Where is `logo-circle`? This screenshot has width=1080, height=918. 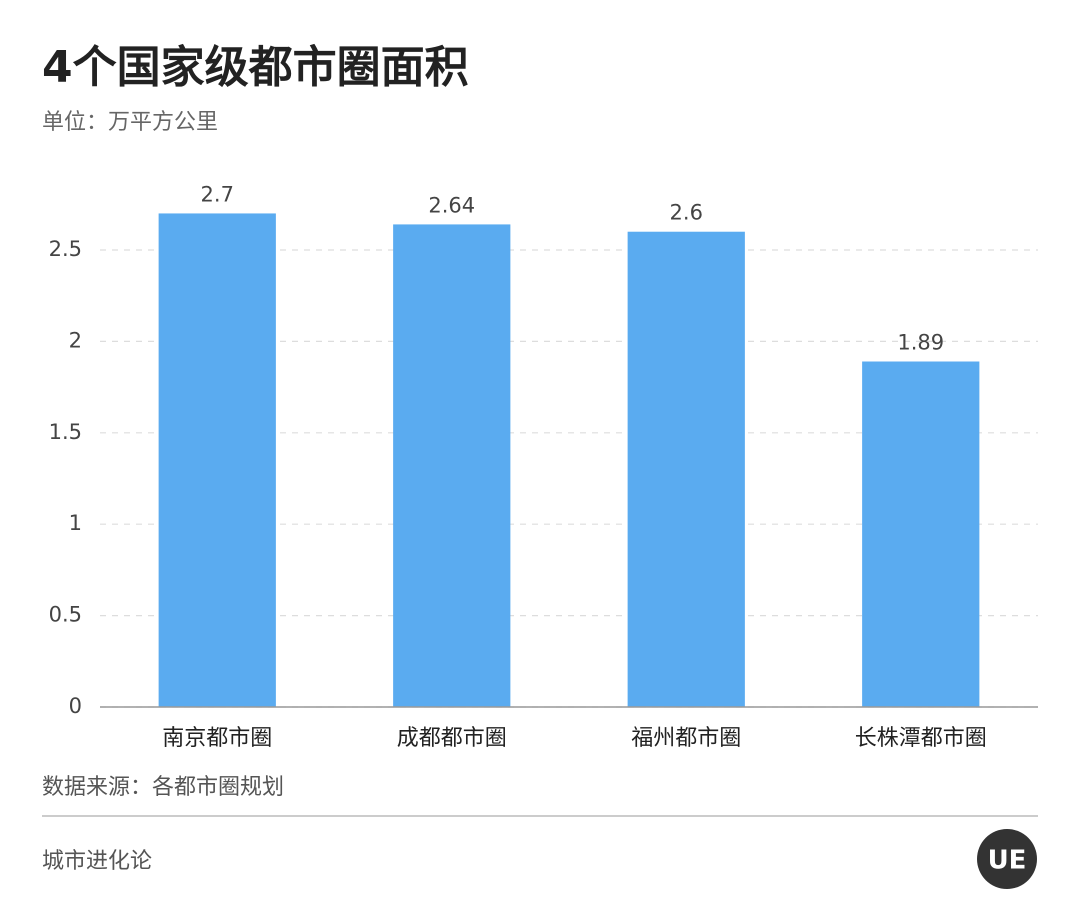
logo-circle is located at coordinates (1007, 859).